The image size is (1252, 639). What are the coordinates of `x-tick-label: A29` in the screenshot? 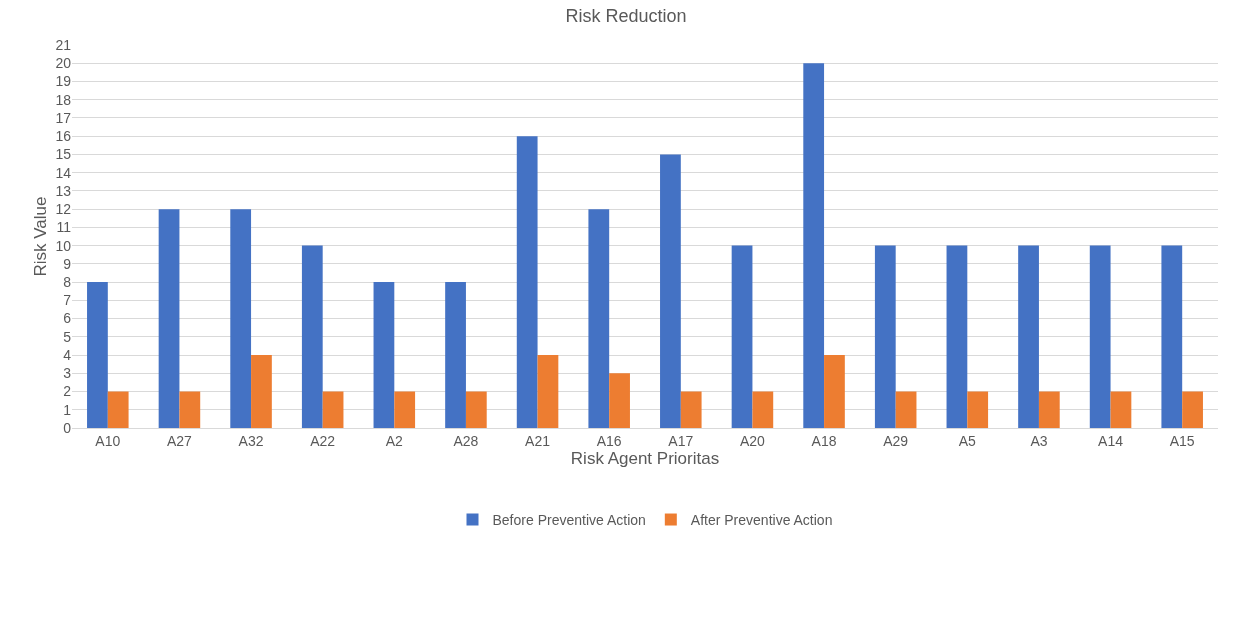 It's located at (896, 440).